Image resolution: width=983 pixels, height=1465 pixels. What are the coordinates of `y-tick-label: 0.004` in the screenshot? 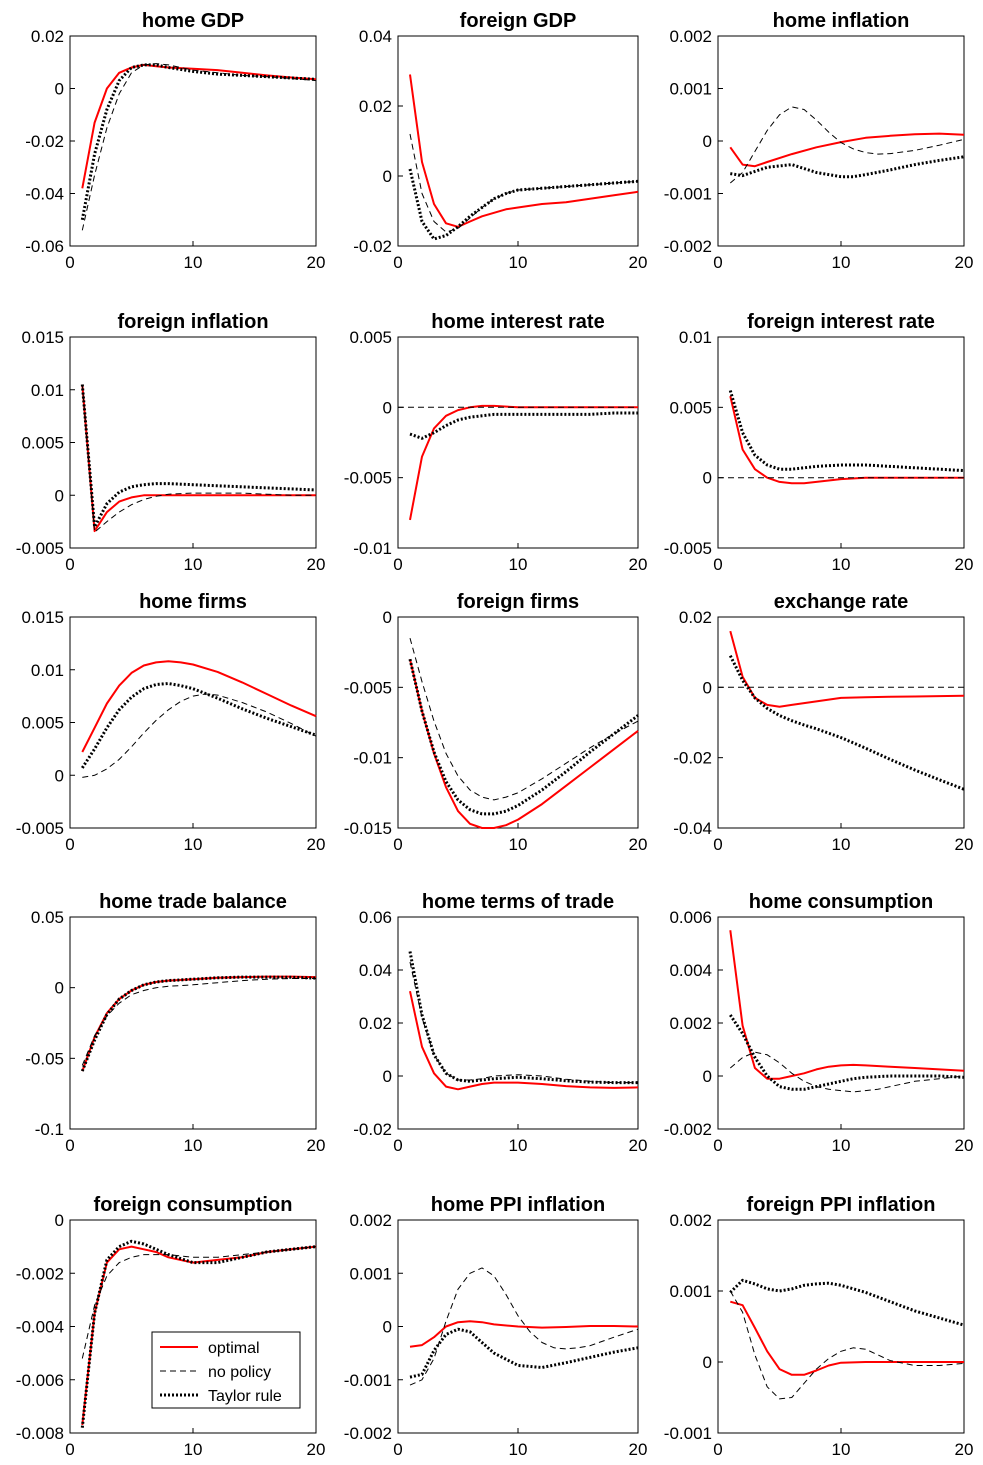 It's located at (690, 970).